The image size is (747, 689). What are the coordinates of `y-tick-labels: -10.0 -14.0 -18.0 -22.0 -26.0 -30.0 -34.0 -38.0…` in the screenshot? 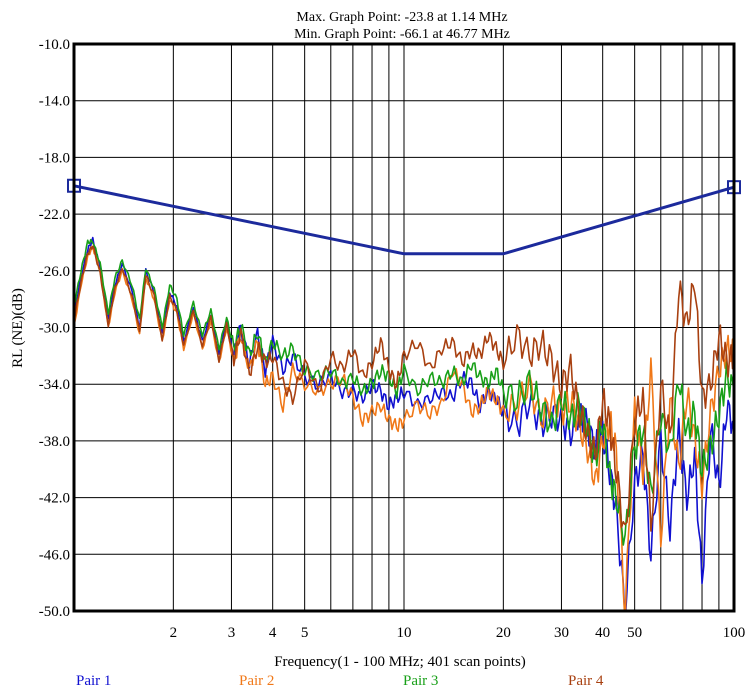 It's located at (54, 328).